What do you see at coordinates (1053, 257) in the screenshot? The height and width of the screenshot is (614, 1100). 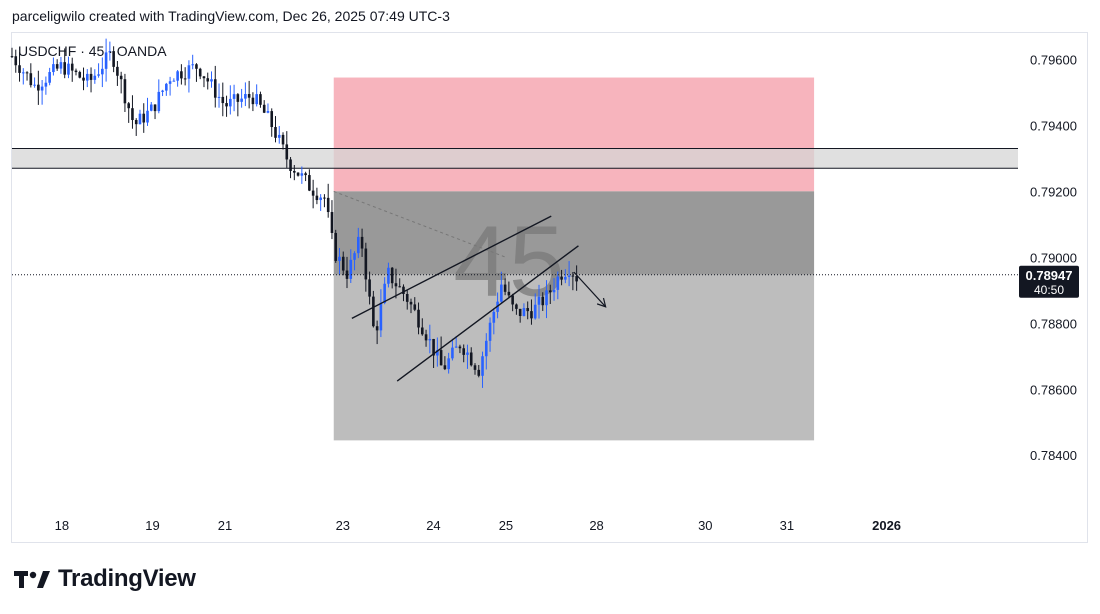 I see `y-tick-label: 0.79000` at bounding box center [1053, 257].